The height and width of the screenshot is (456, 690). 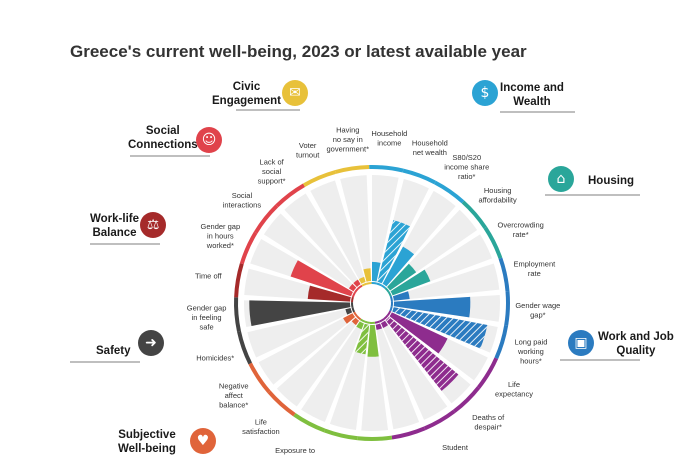 I want to click on indicator-label: Lack of social support*, so click(x=272, y=171).